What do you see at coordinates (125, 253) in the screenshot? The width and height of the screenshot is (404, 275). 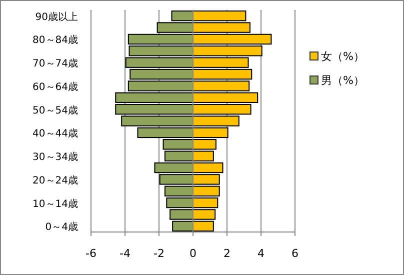 I see `x-tick-label: -4` at bounding box center [125, 253].